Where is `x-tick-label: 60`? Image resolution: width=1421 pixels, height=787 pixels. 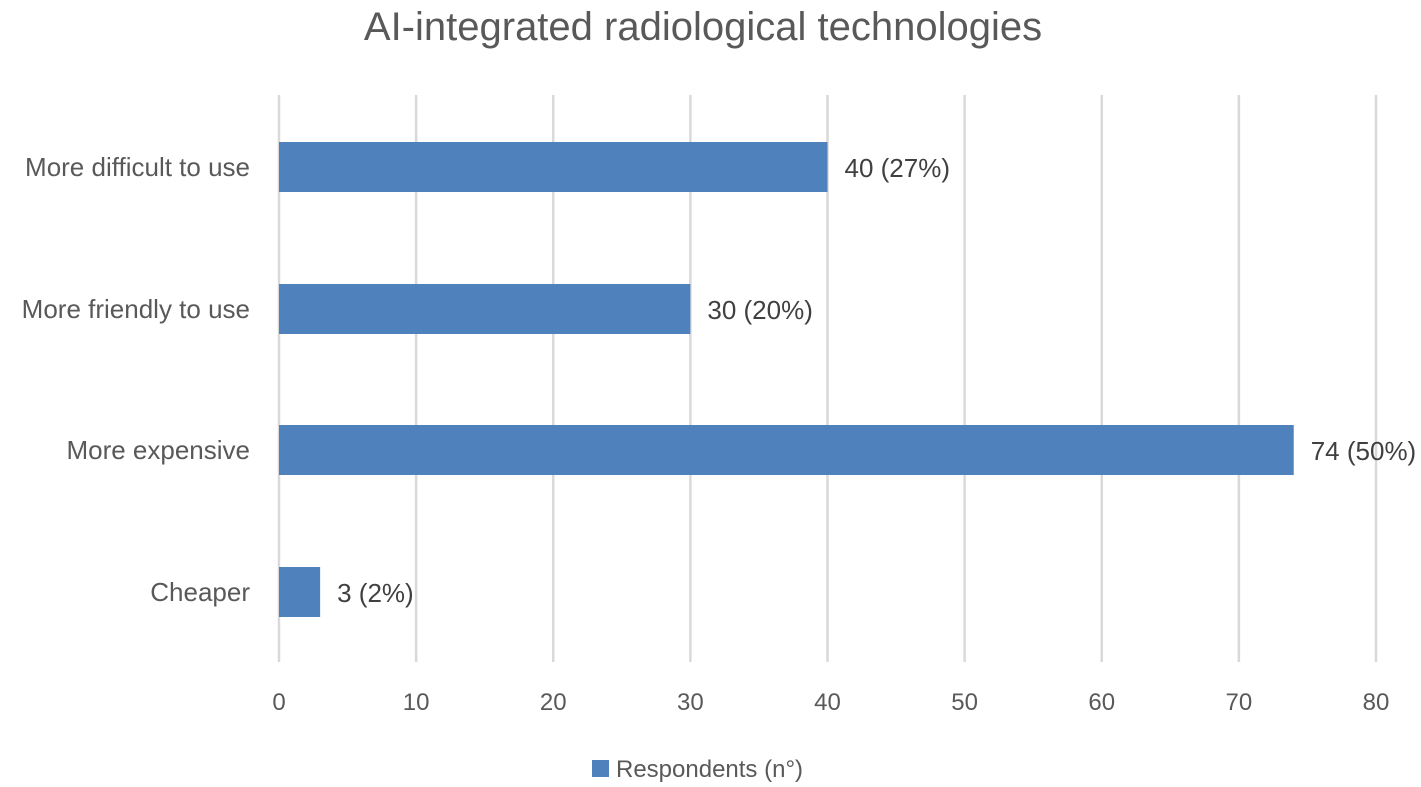
x-tick-label: 60 is located at coordinates (1101, 702).